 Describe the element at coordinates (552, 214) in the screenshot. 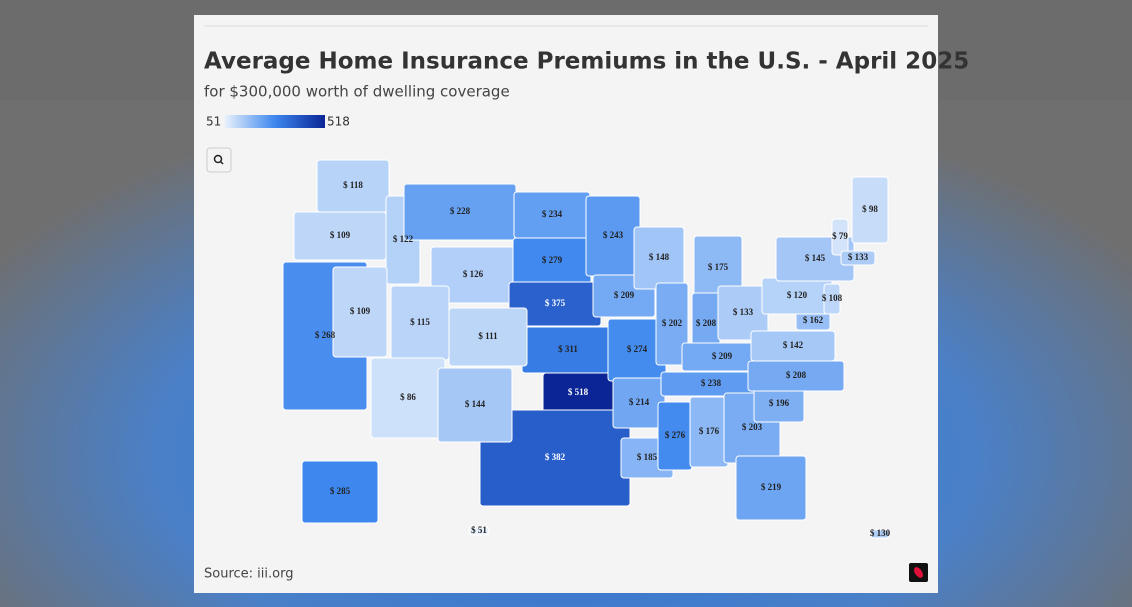

I see `value-label: $ 234` at that location.